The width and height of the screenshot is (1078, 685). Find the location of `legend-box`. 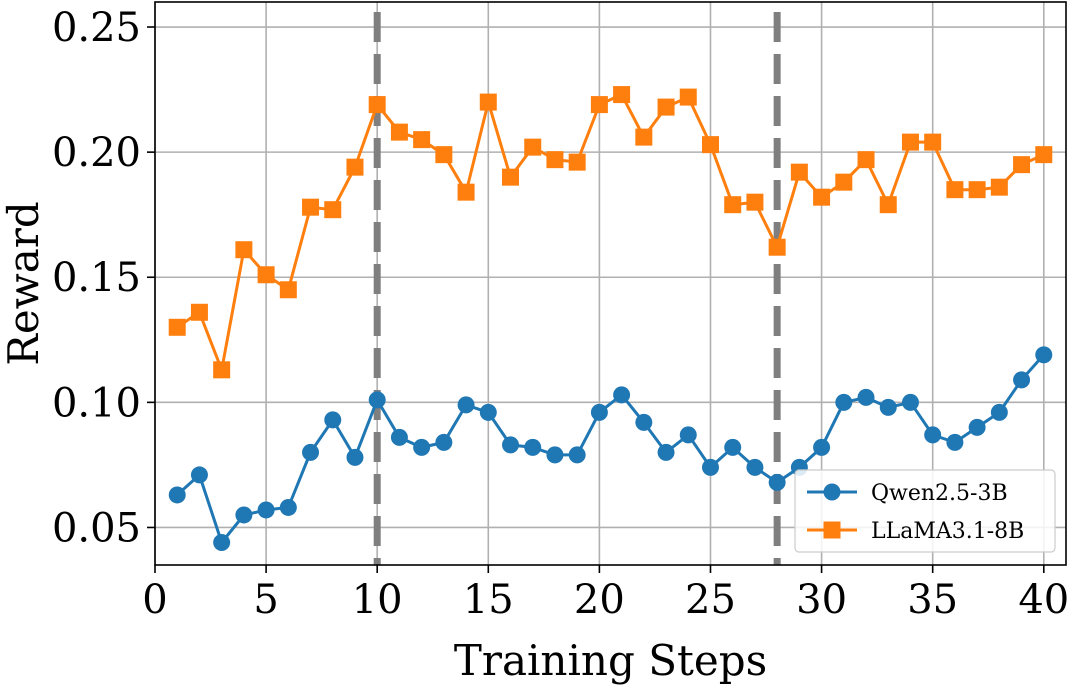

legend-box is located at coordinates (925, 511).